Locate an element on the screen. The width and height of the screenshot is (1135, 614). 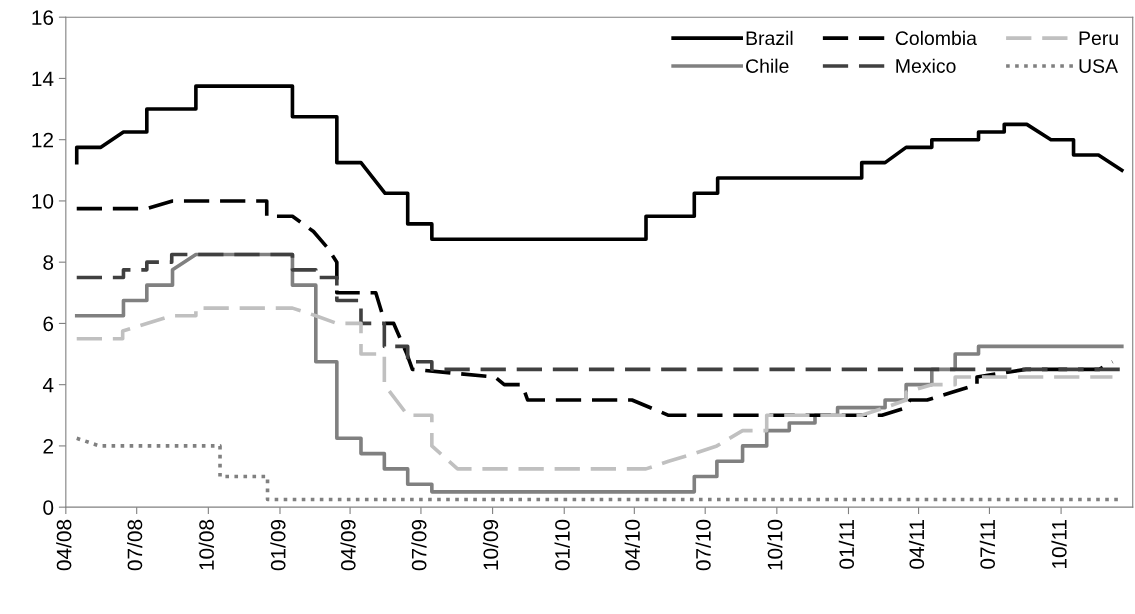
legend-label: Colombia is located at coordinates (936, 38).